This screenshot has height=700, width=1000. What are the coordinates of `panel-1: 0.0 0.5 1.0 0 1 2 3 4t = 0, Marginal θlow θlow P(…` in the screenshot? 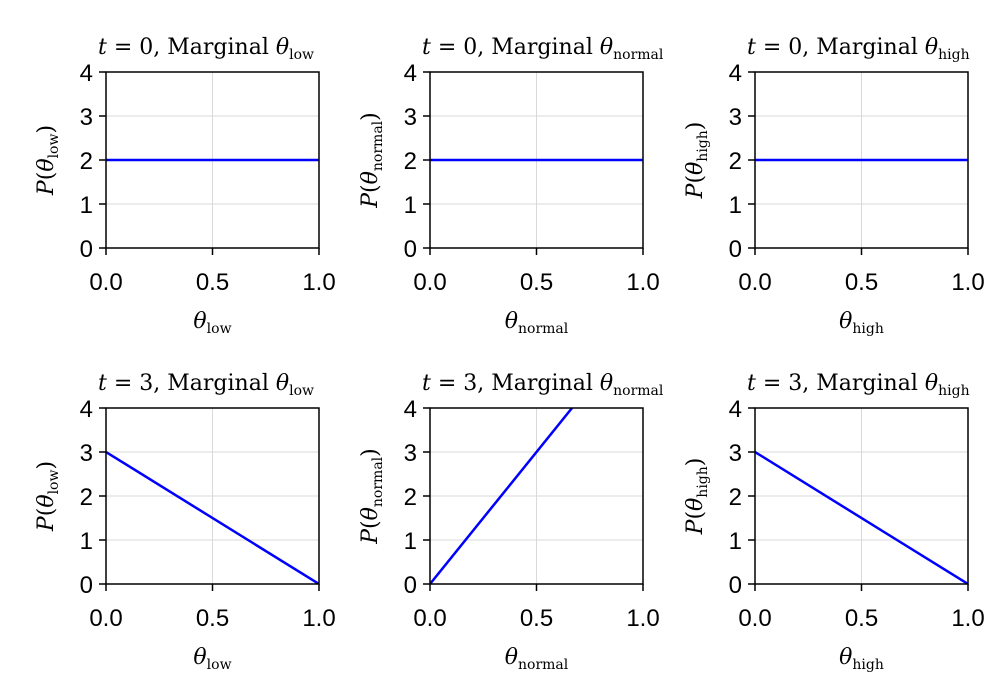 It's located at (185, 186).